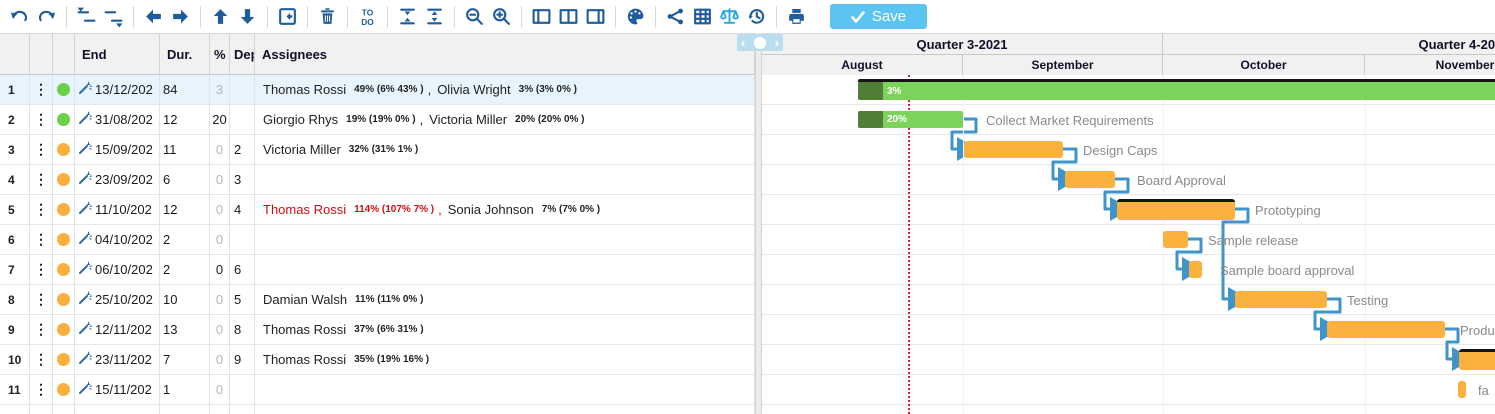  What do you see at coordinates (505, 149) in the screenshot?
I see `assignees-cell: Victoria Miller 32% (31% 1% )` at bounding box center [505, 149].